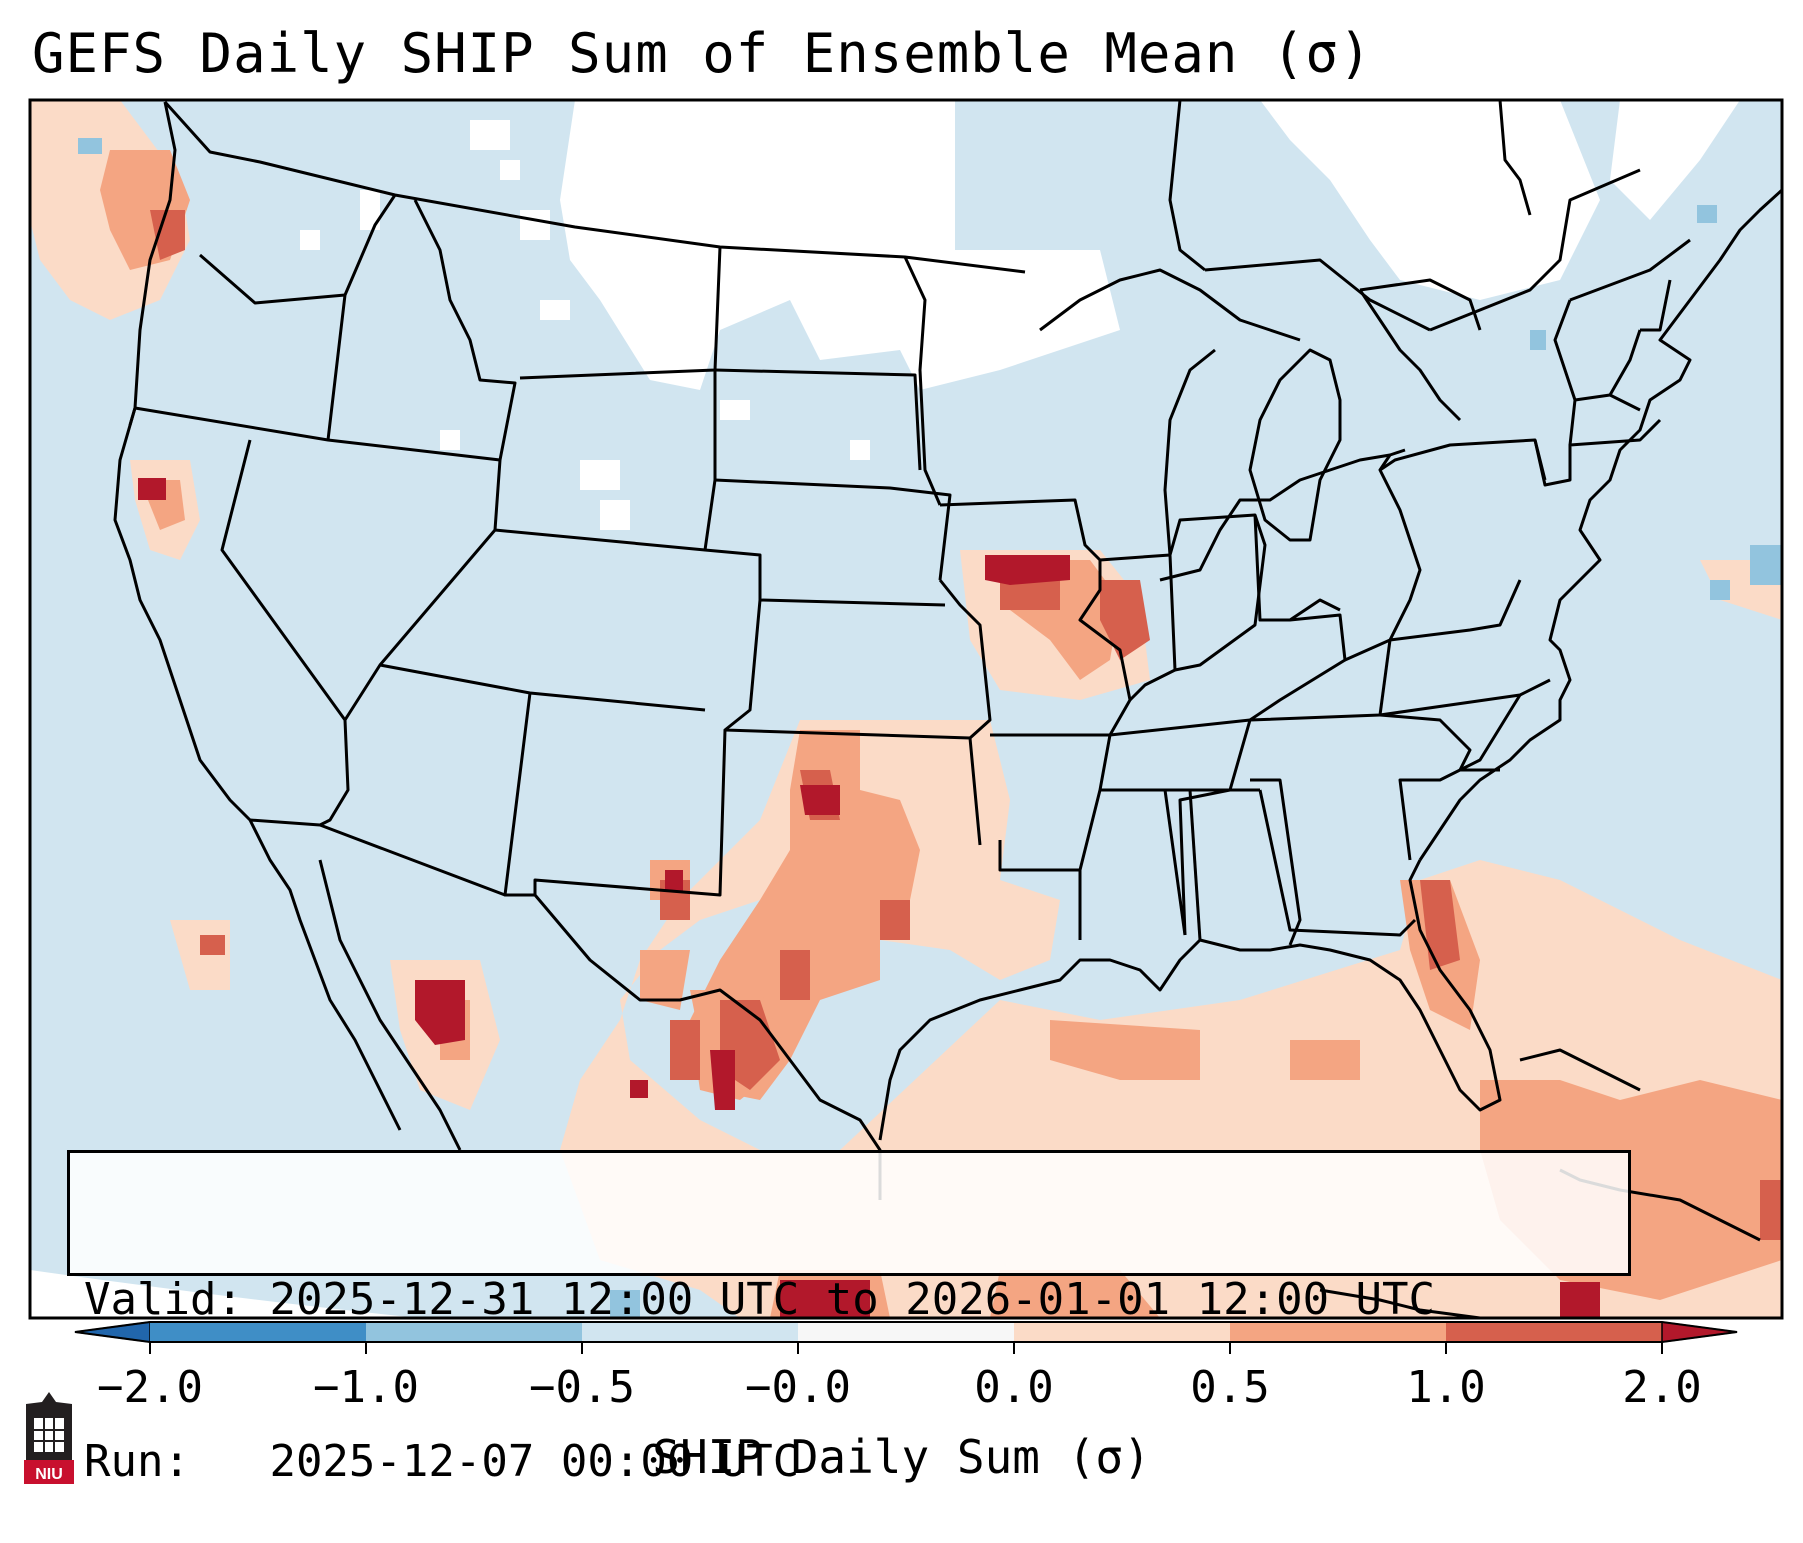 The width and height of the screenshot is (1803, 1543). Describe the element at coordinates (137, 1461) in the screenshot. I see `run-label: Run:` at that location.